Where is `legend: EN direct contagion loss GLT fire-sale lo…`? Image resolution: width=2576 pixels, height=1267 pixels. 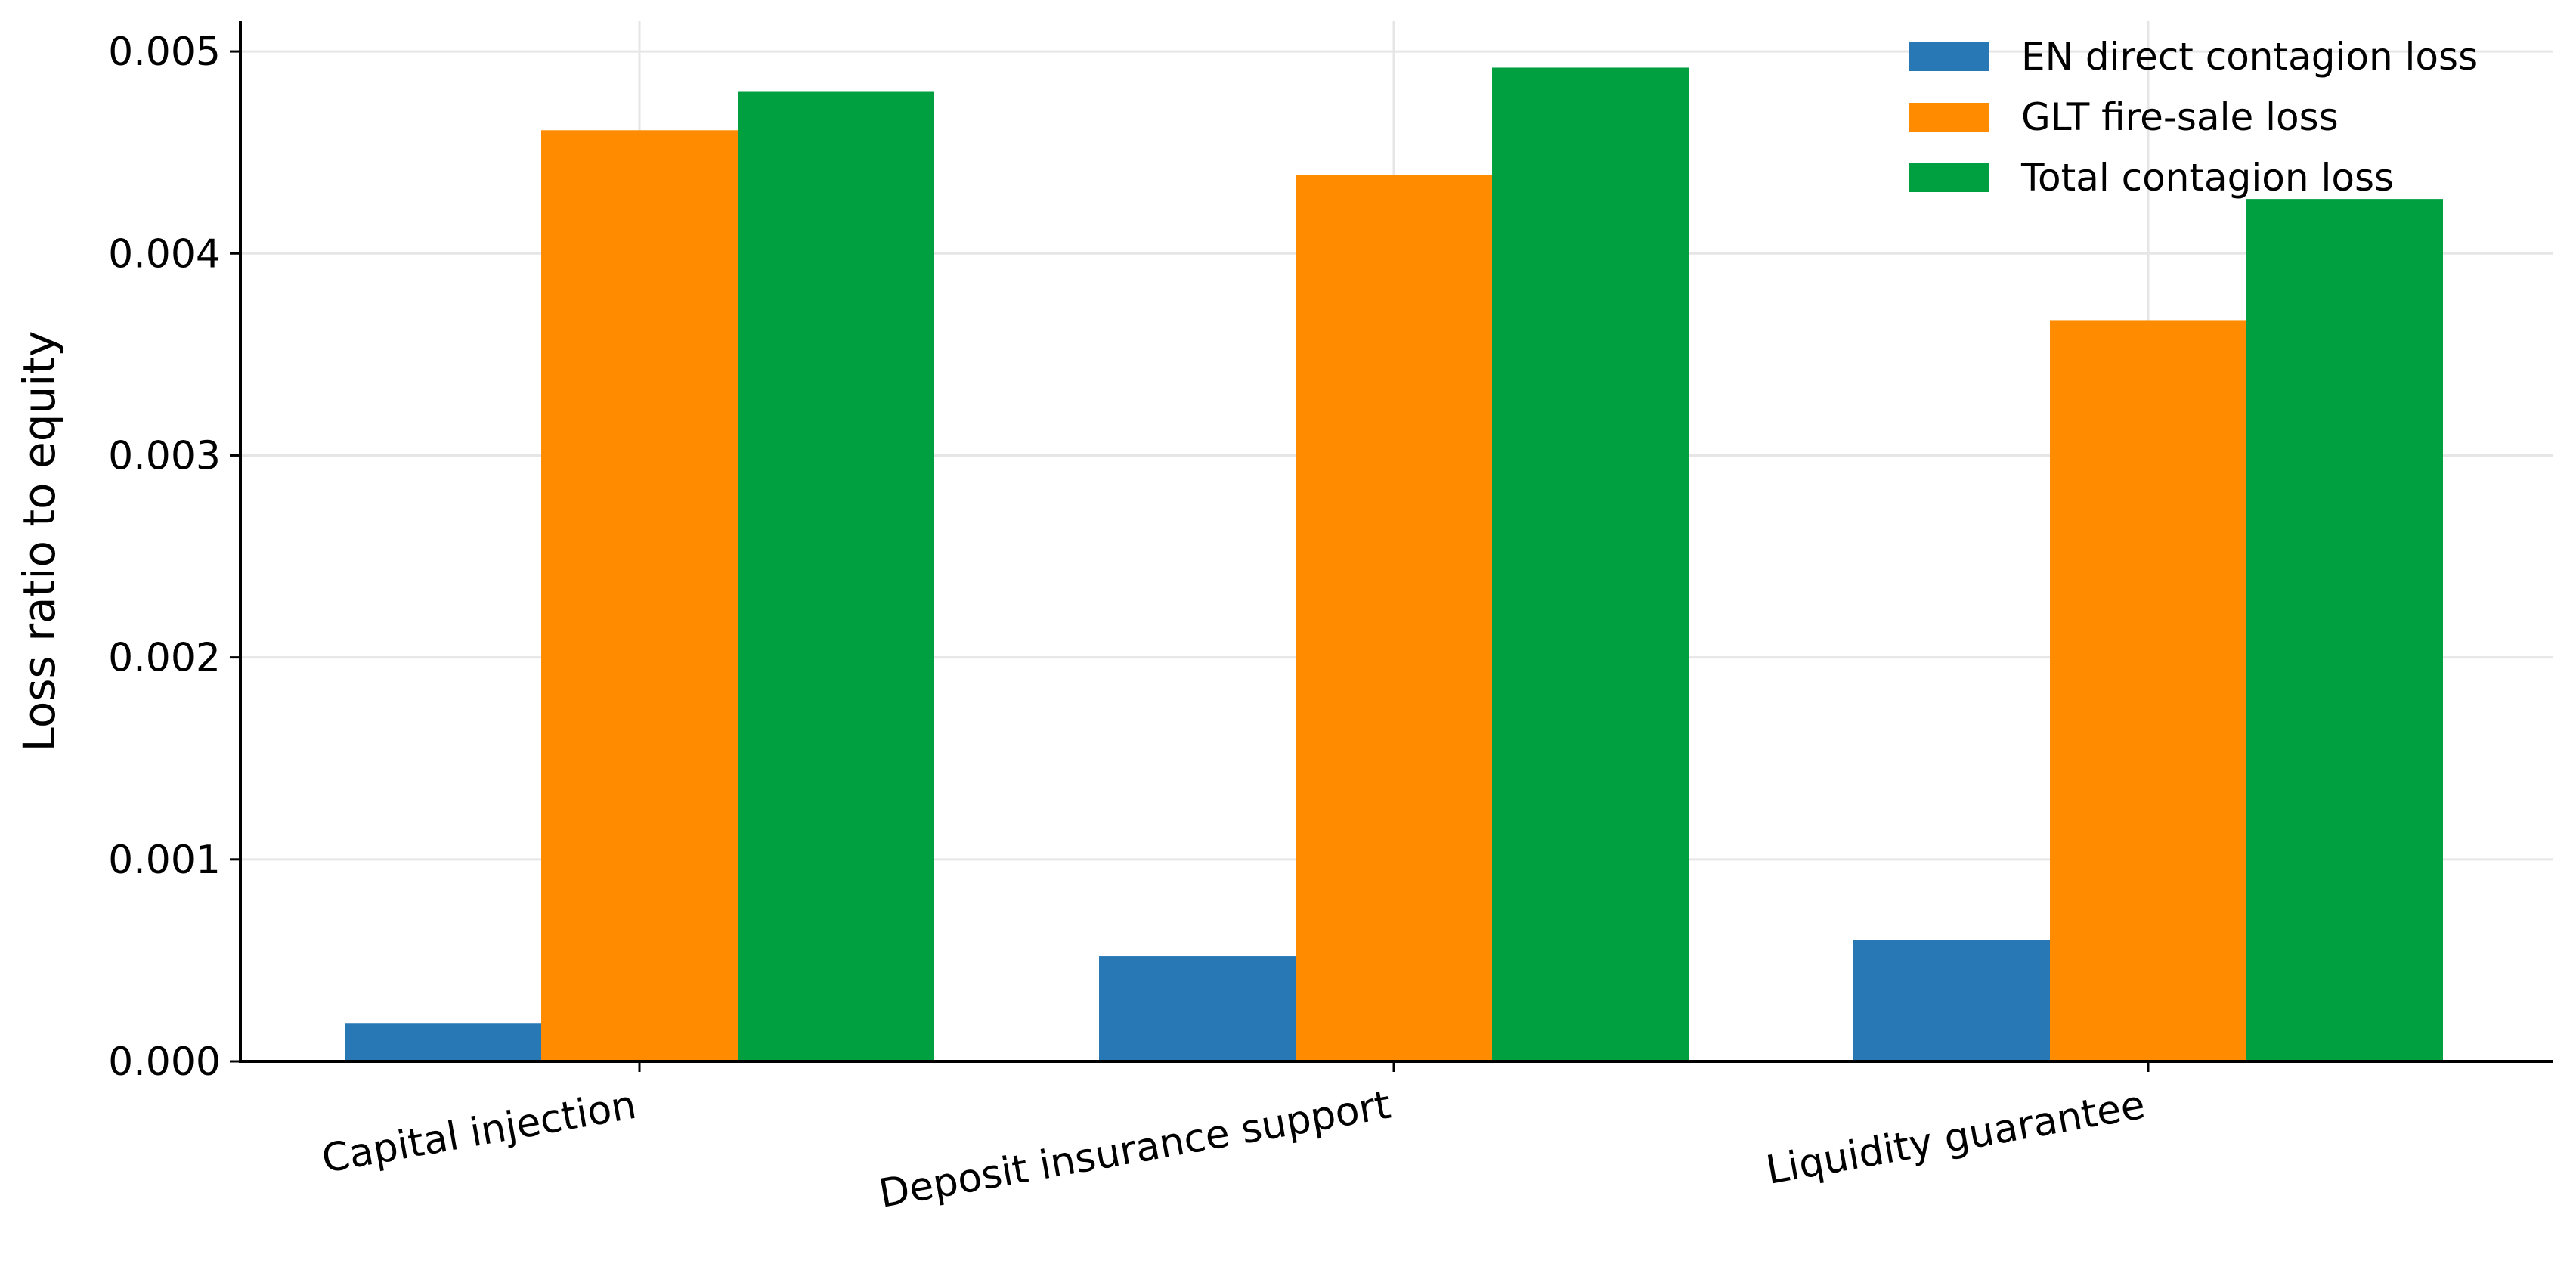 legend: EN direct contagion loss GLT fire-sale lo… is located at coordinates (2193, 117).